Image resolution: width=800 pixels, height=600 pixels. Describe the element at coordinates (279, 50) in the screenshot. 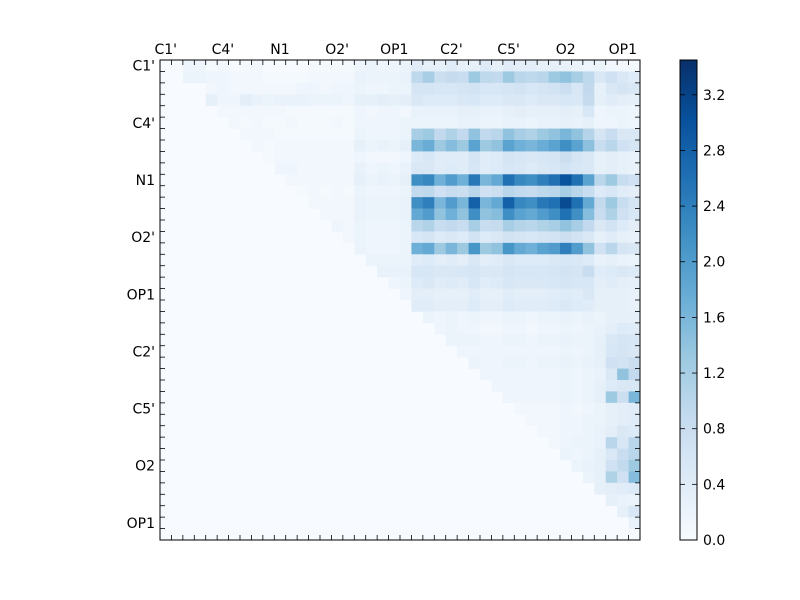

I see `x-tick-label: N1` at that location.